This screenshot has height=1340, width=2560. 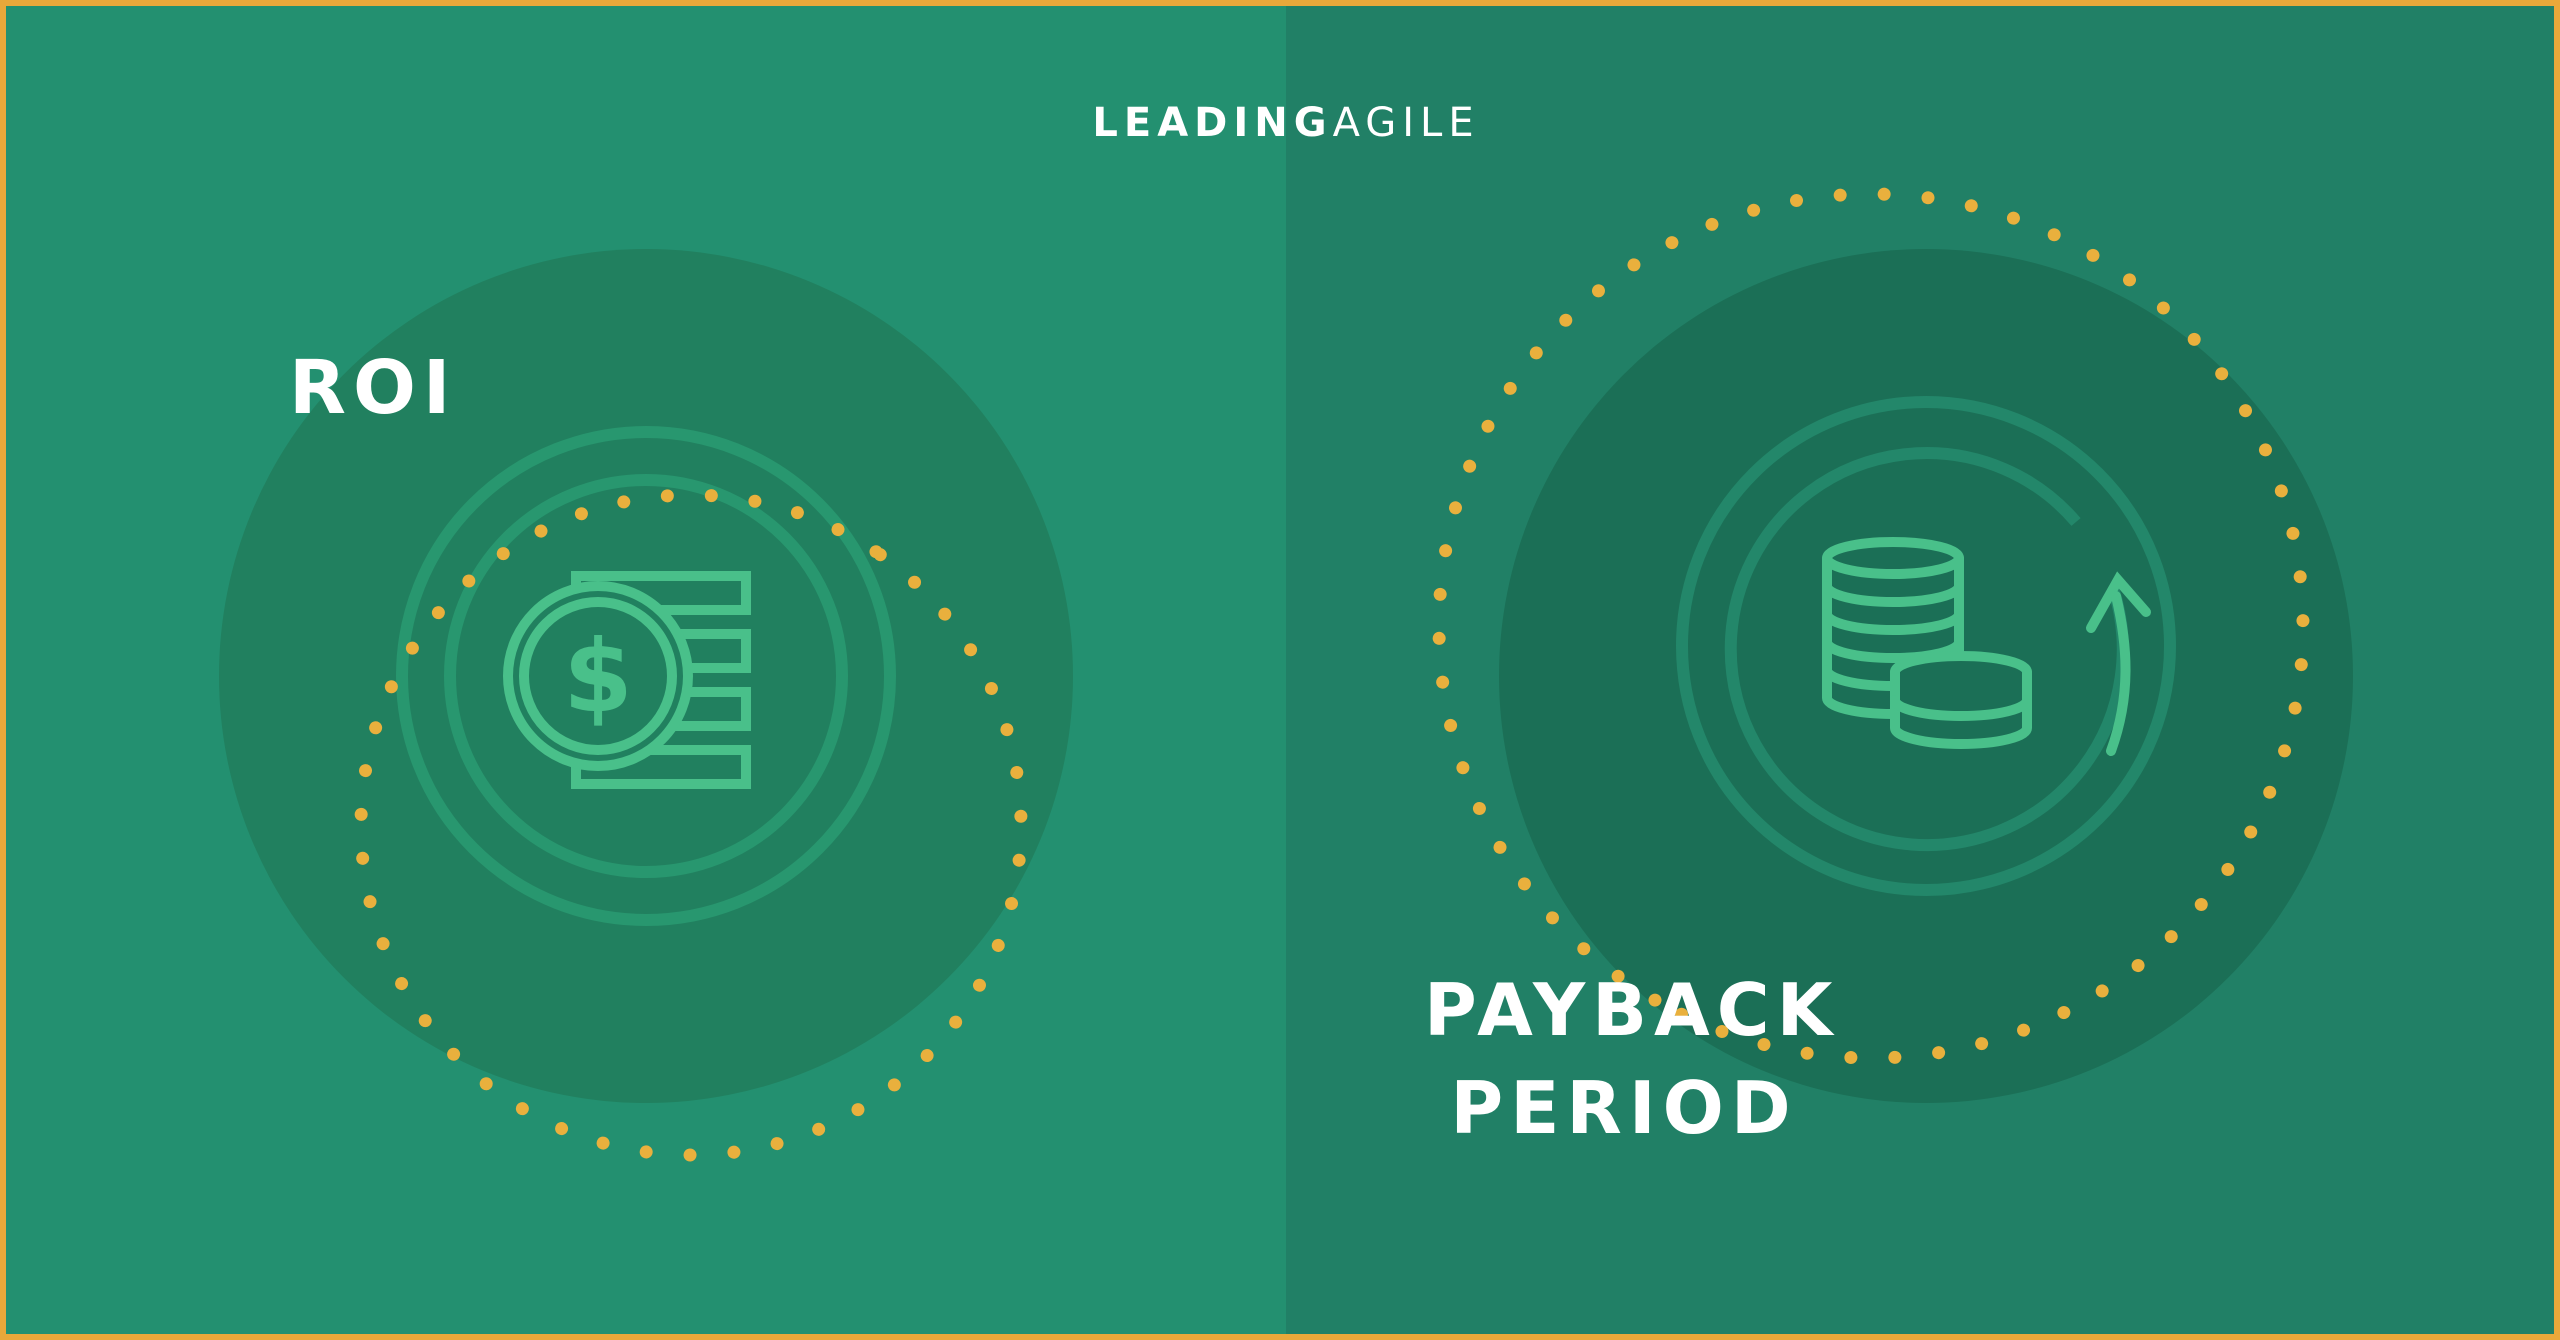 I want to click on payback-title: PAYBACK PERIOD, so click(x=1632, y=1059).